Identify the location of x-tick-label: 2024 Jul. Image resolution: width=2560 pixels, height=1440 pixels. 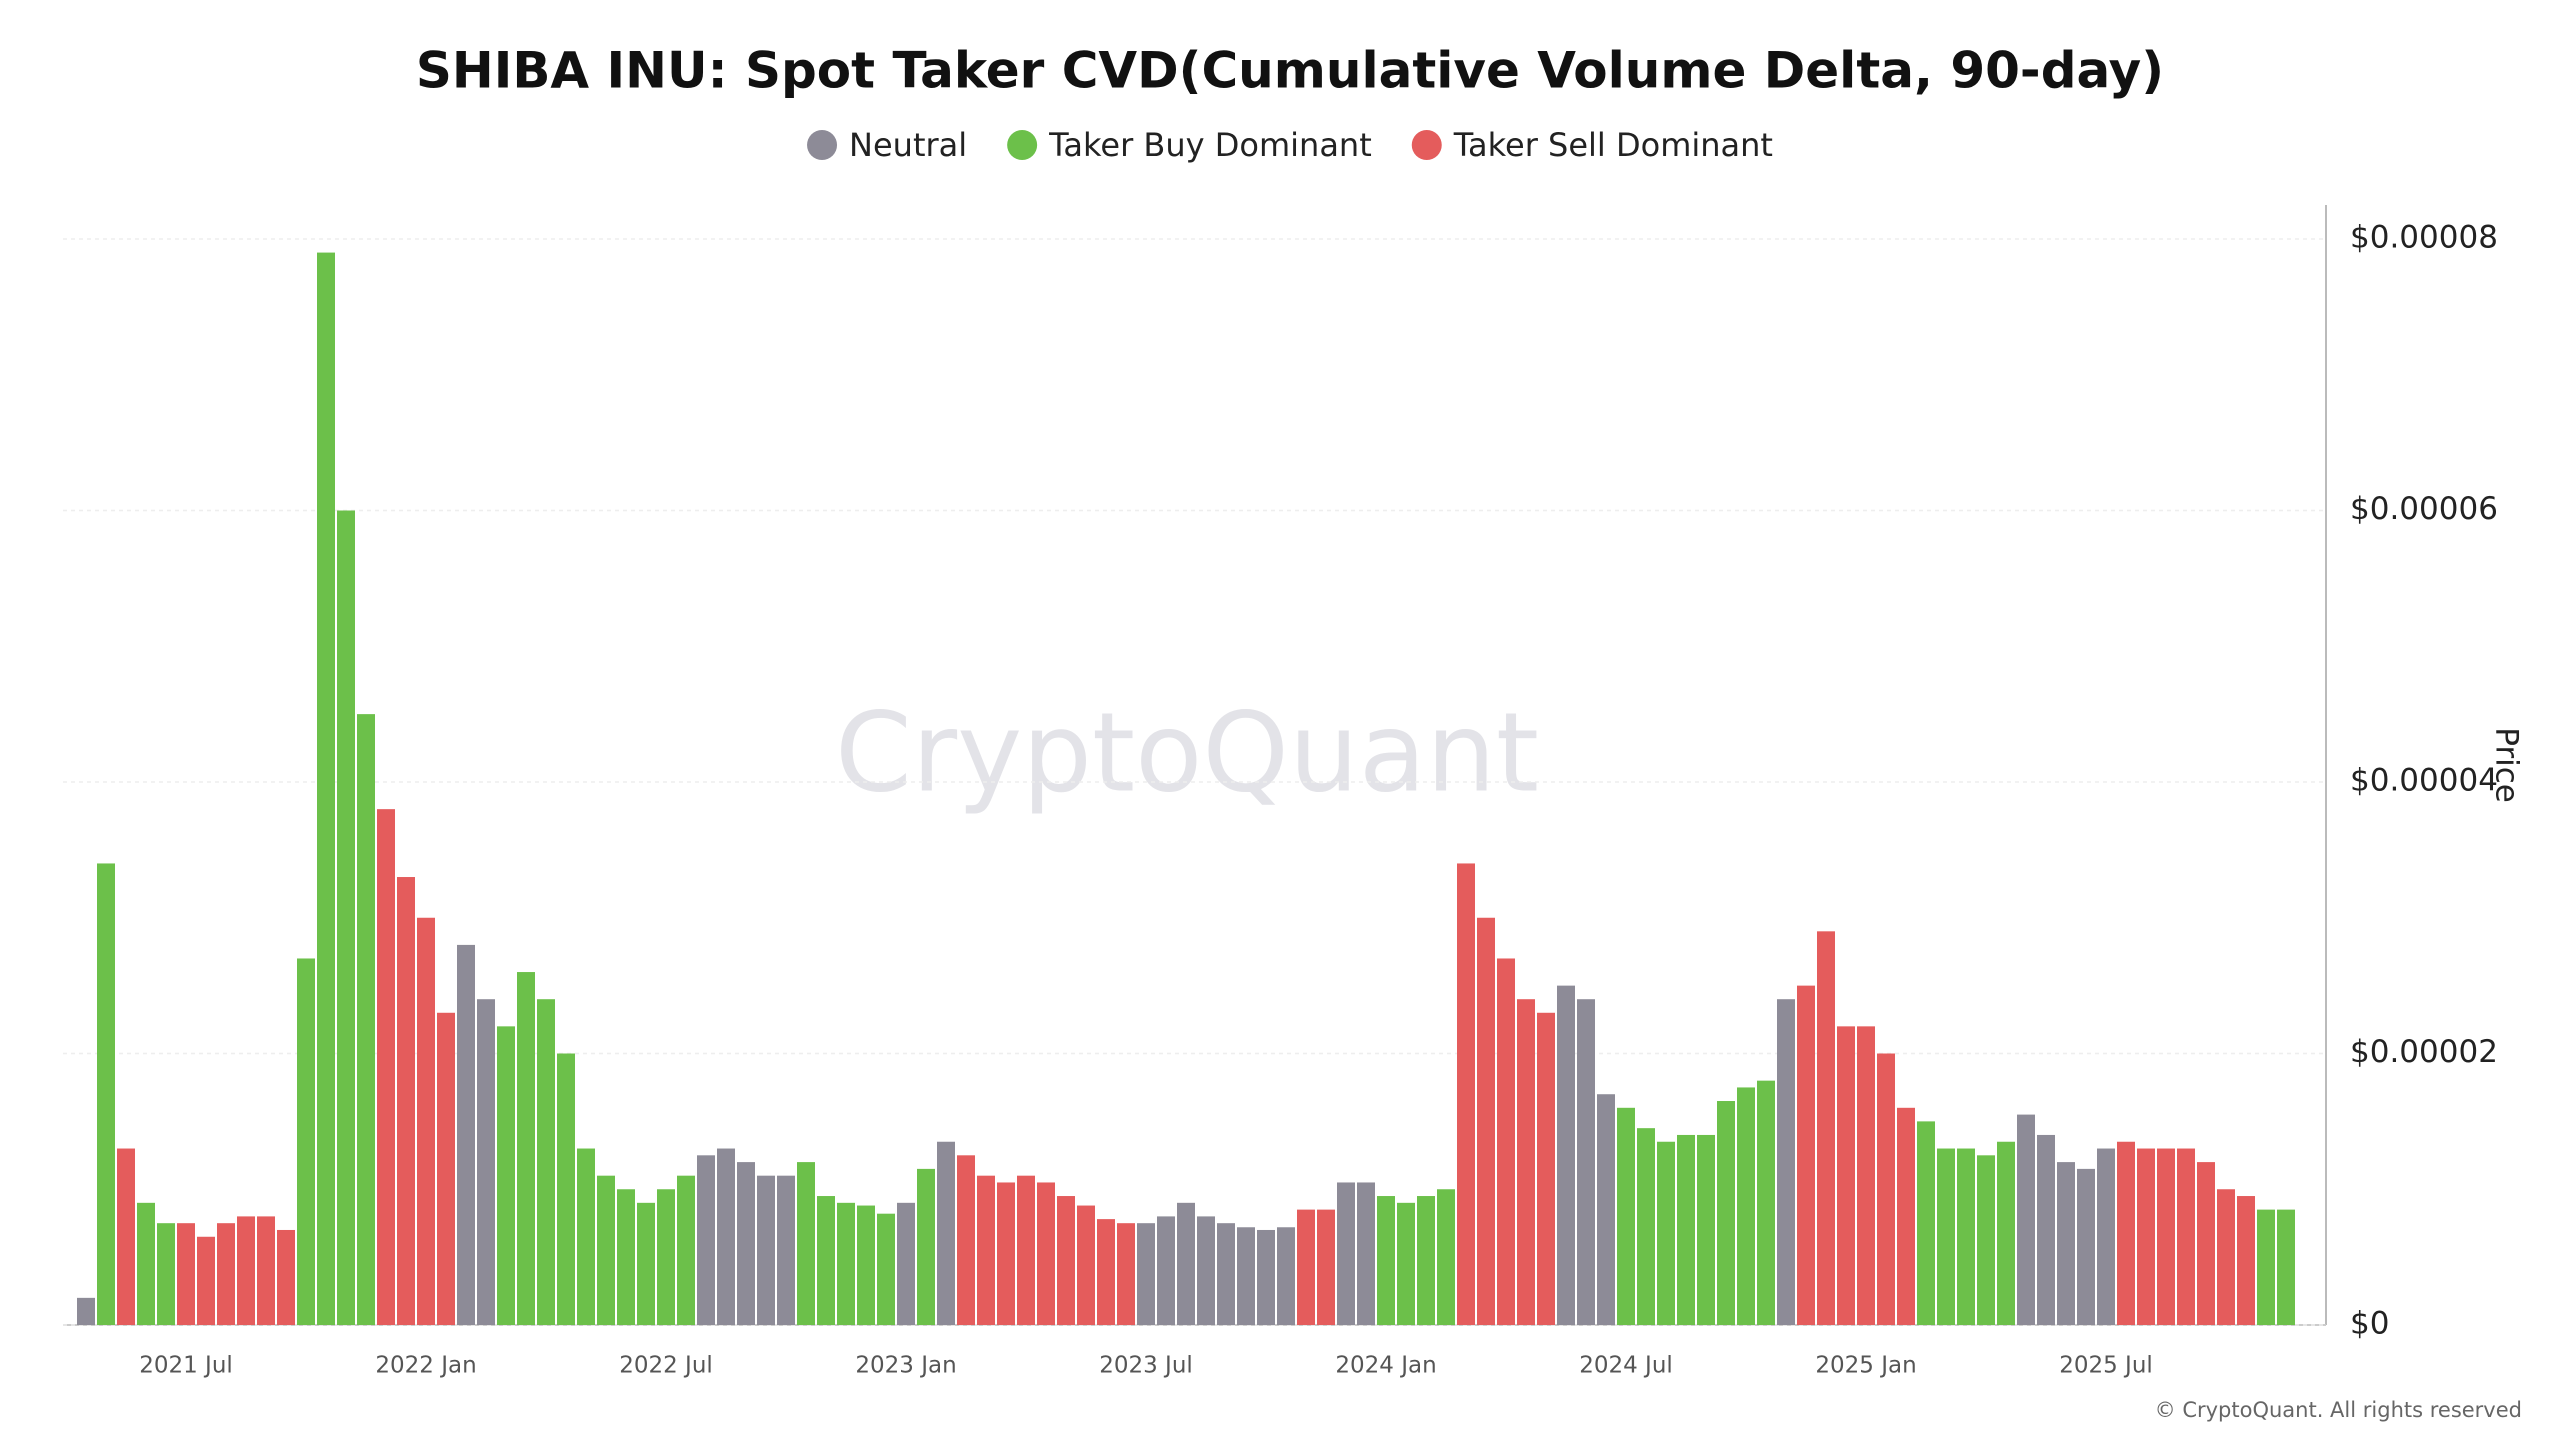
(1626, 1366).